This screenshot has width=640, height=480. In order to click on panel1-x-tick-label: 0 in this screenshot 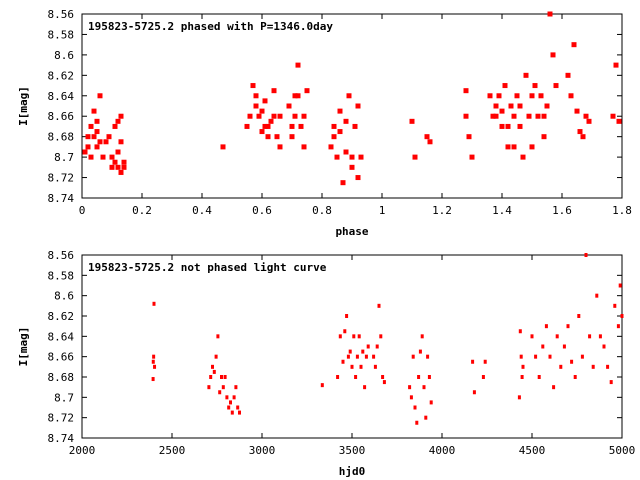, I will do `click(82, 210)`.